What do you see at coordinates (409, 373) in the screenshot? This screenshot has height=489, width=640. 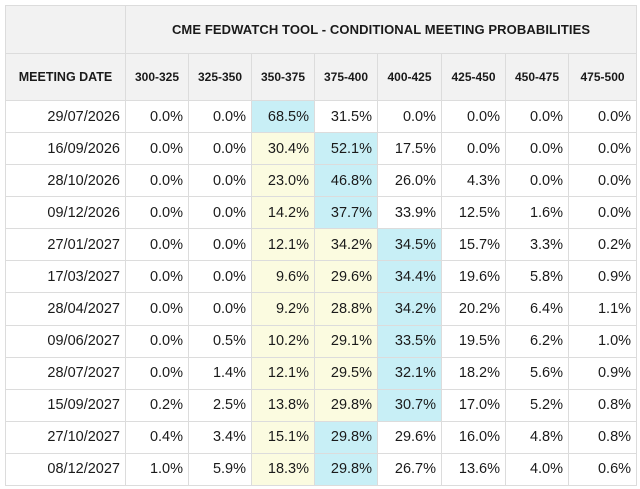 I see `probability-cell: 32.1%` at bounding box center [409, 373].